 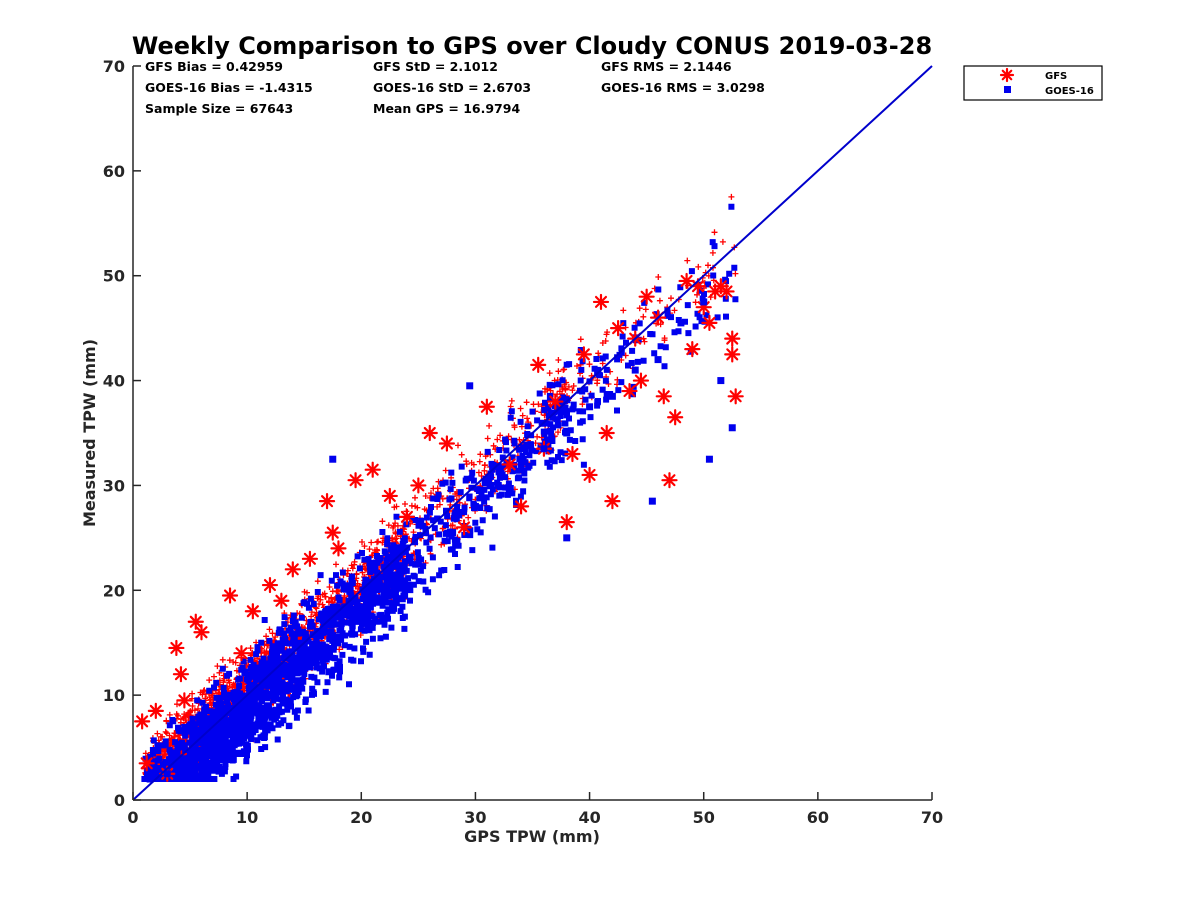 What do you see at coordinates (114, 485) in the screenshot?
I see `y-tick-label: 30` at bounding box center [114, 485].